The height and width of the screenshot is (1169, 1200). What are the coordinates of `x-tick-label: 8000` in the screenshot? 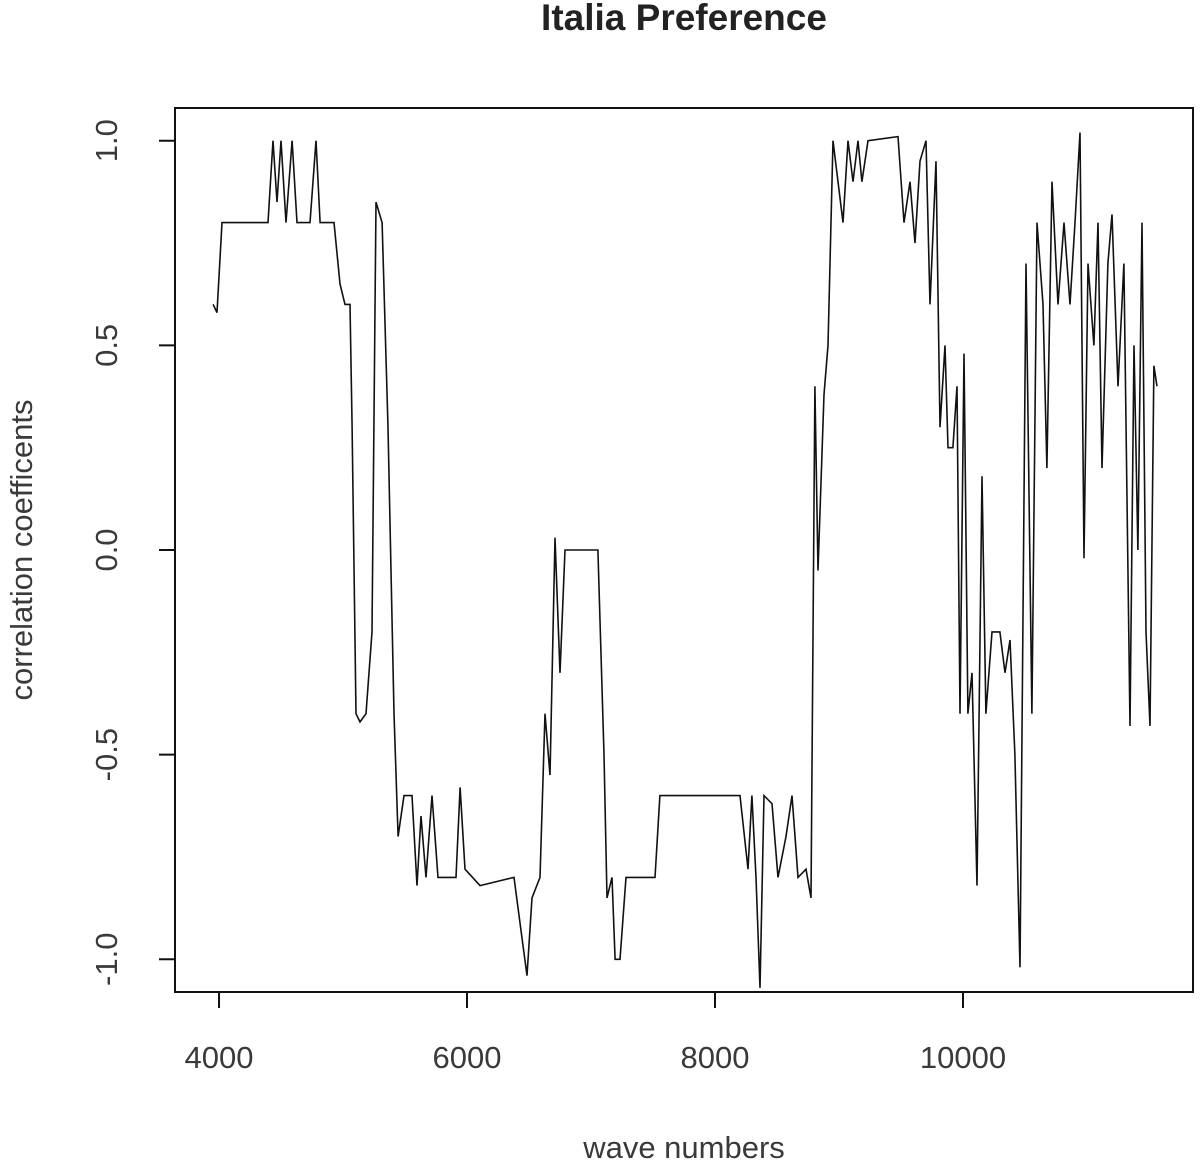 It's located at (715, 1057).